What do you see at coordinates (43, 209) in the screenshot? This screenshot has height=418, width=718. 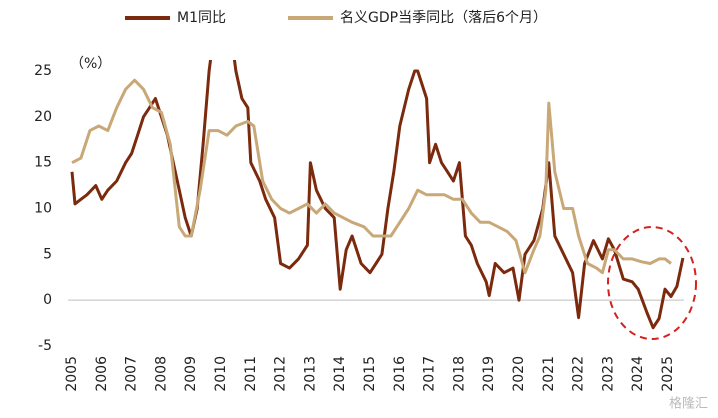 I see `y-tick-label: 10` at bounding box center [43, 209].